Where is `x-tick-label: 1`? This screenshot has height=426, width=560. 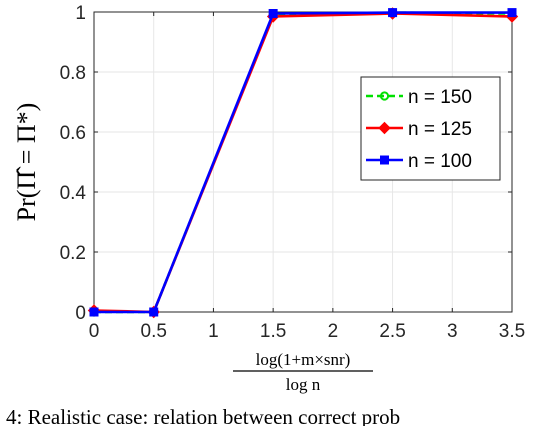
x-tick-label: 1 is located at coordinates (213, 331).